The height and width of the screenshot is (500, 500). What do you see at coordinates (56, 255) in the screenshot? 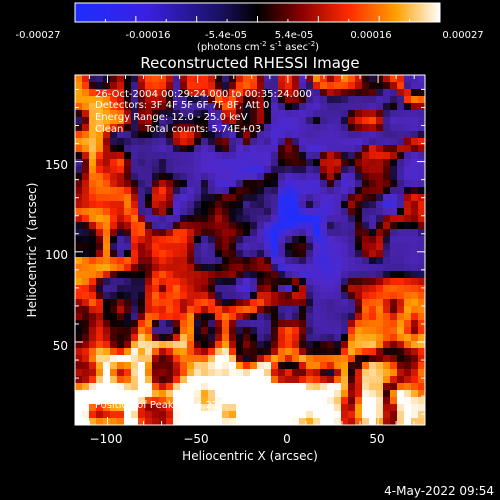
I see `y-tick-label-1: 100` at bounding box center [56, 255].